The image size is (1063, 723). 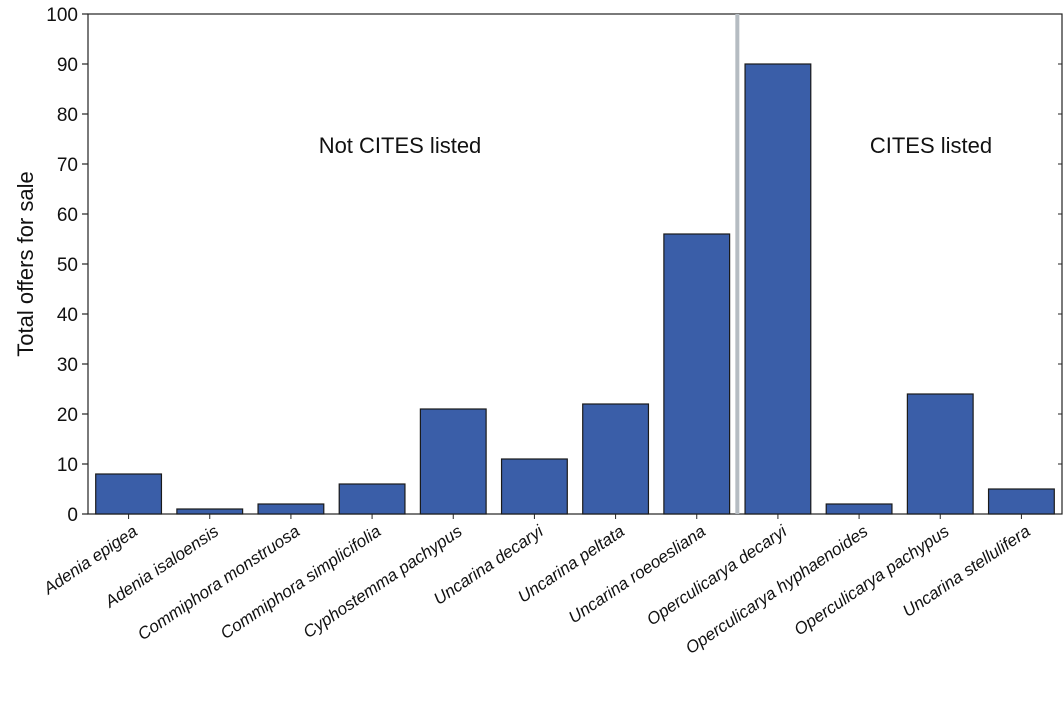 I want to click on x-category-label: Uncarina roeoesliana, so click(x=637, y=575).